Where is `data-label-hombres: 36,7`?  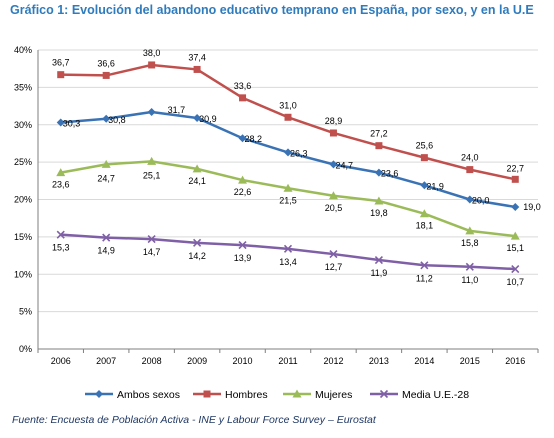 data-label-hombres: 36,7 is located at coordinates (61, 63).